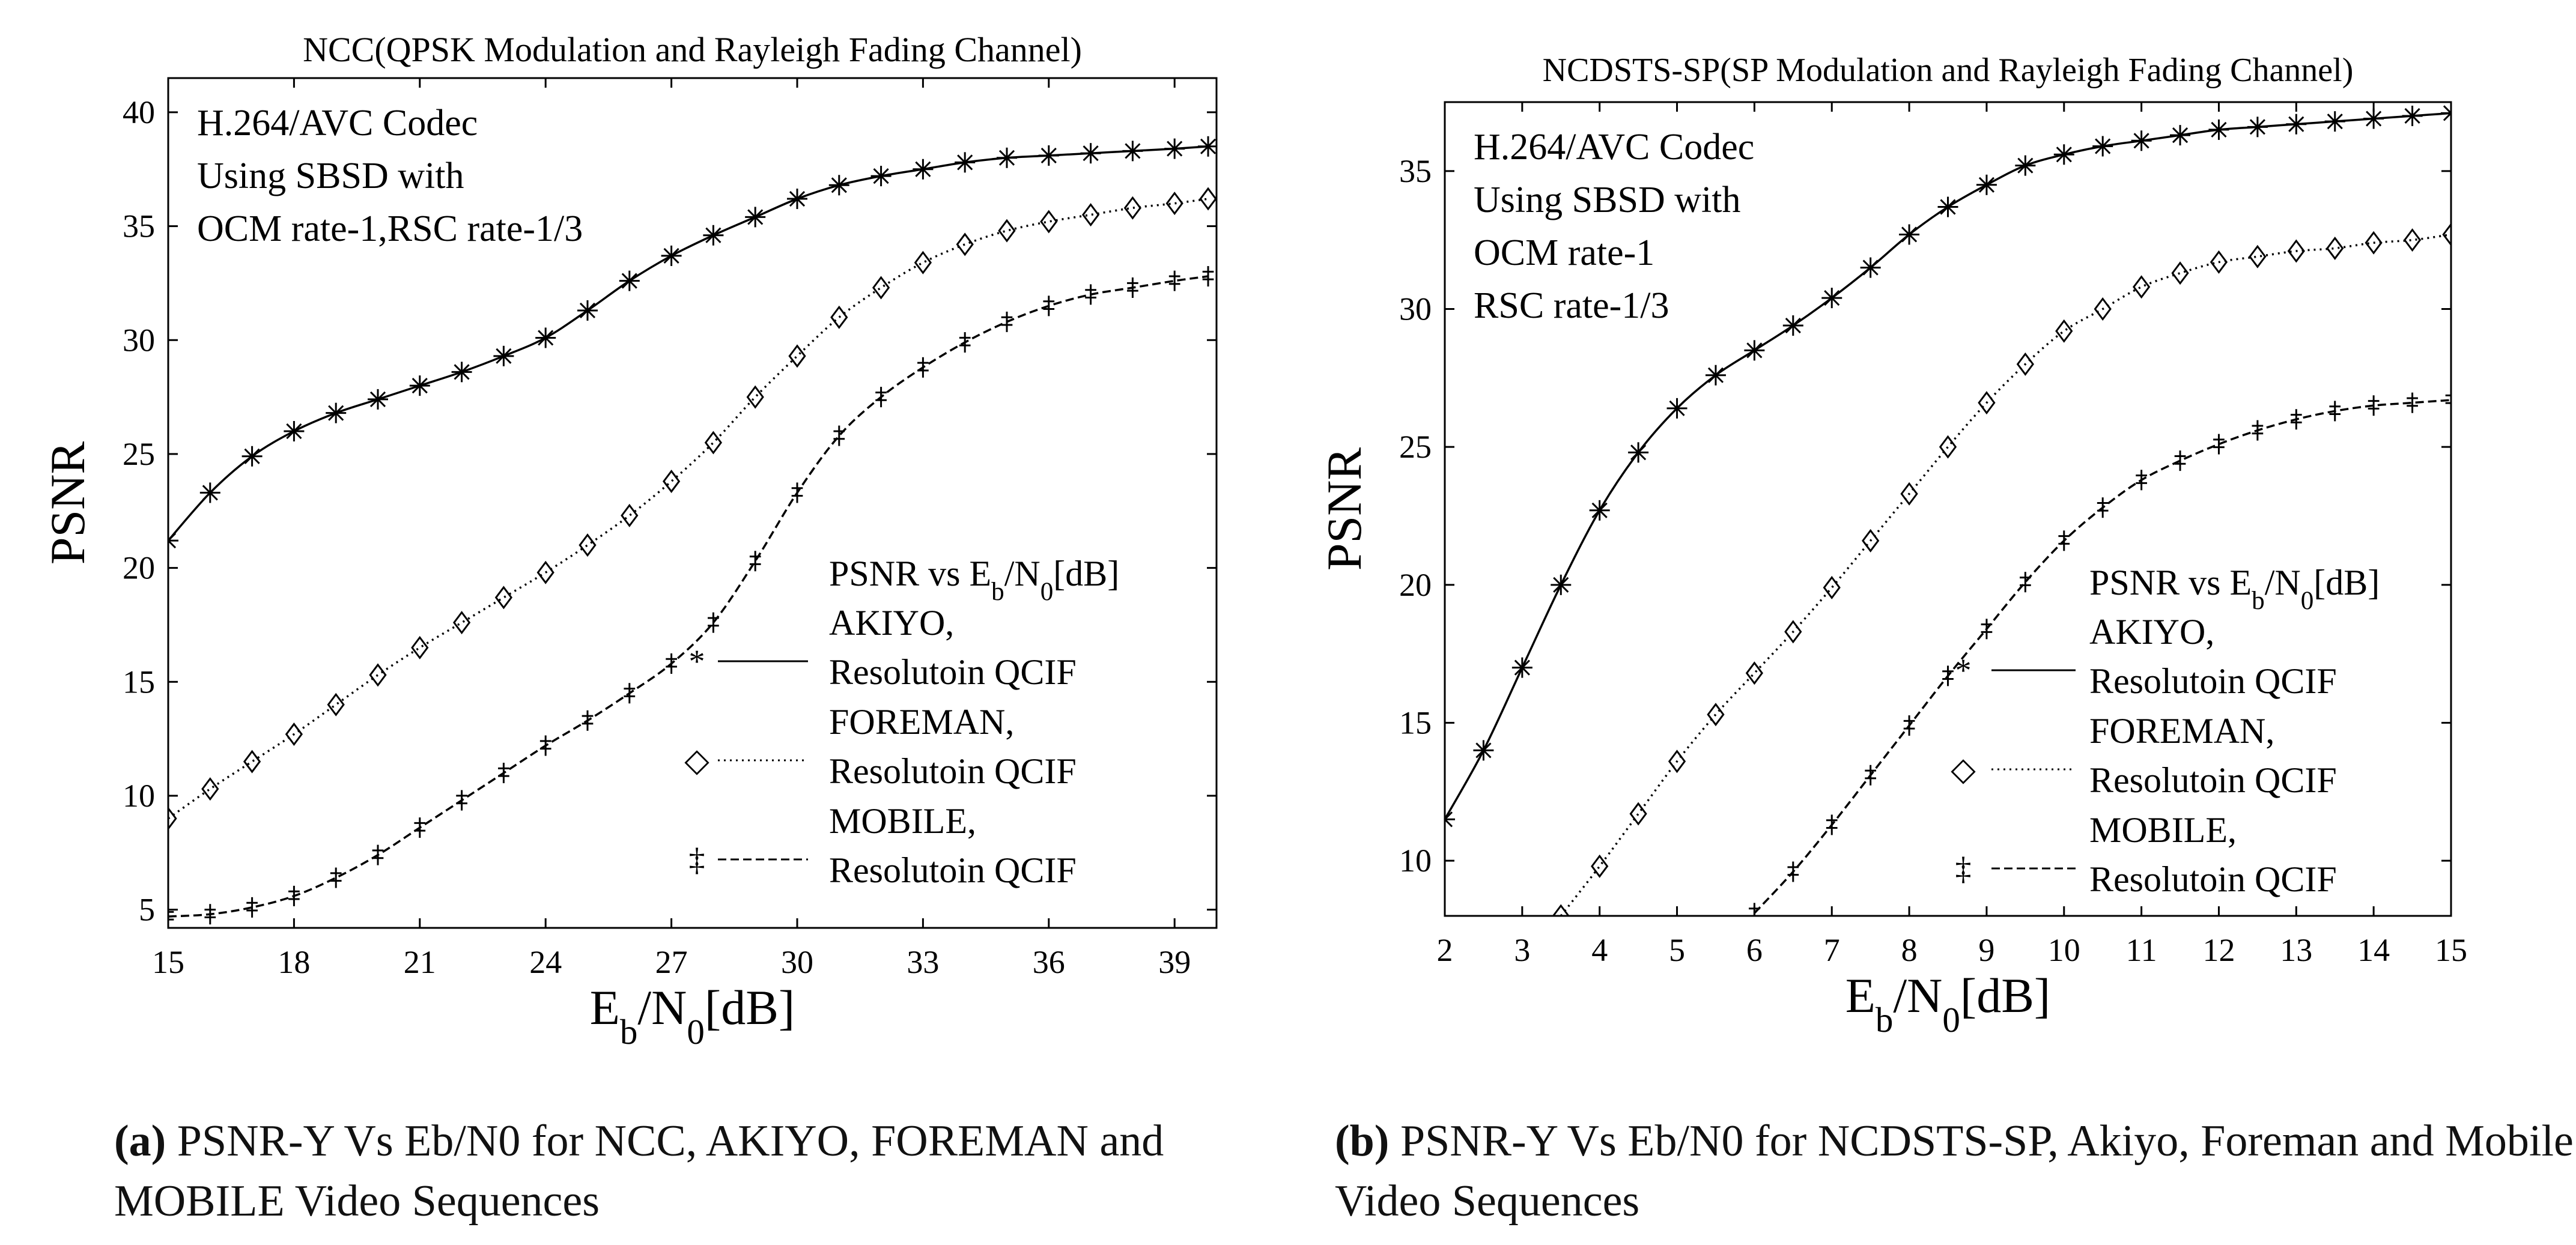 This screenshot has width=2576, height=1245. I want to click on chart-b-series-akiyo-point-24-stroke, so click(2374, 119).